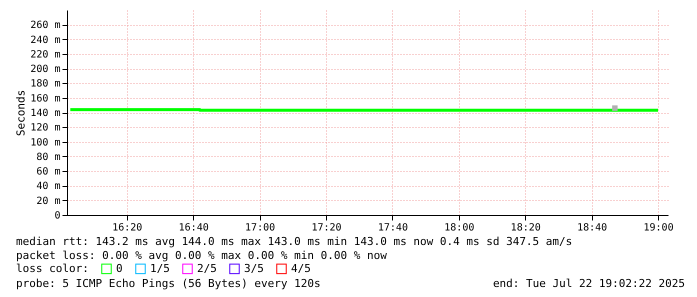  I want to click on y-tick-label: 0, so click(57, 216).